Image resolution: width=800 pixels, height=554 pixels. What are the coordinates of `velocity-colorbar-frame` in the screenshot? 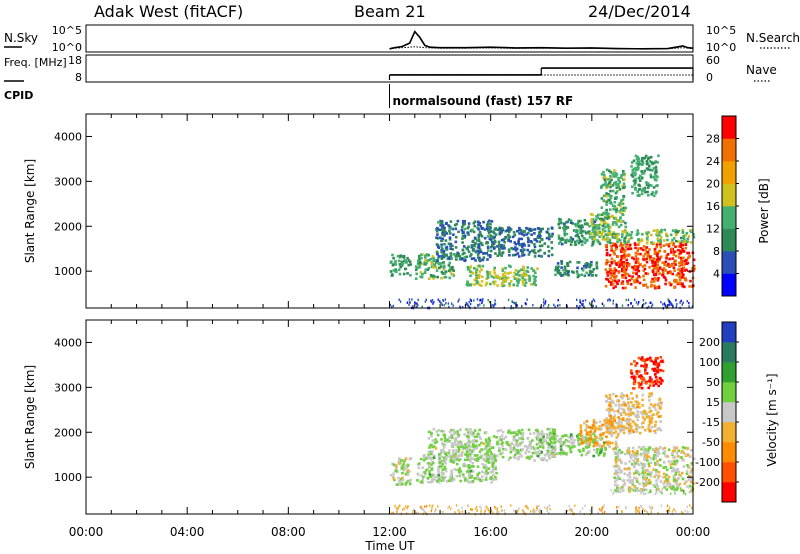 It's located at (729, 412).